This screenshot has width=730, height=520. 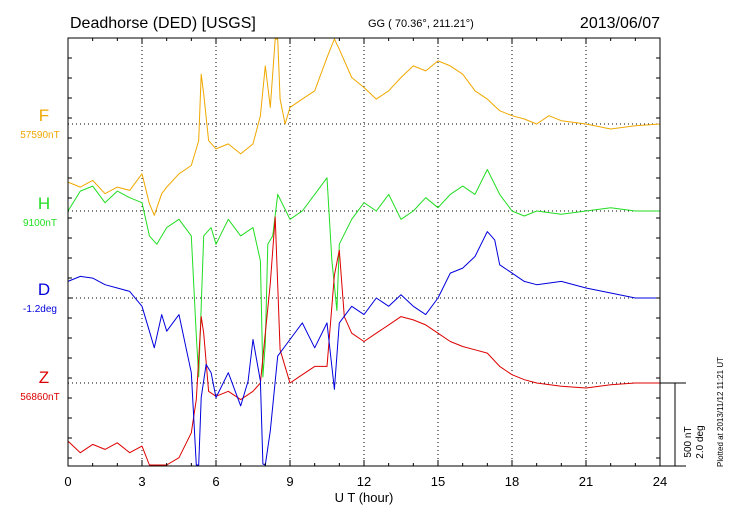 What do you see at coordinates (512, 481) in the screenshot?
I see `x-tick-label: 18` at bounding box center [512, 481].